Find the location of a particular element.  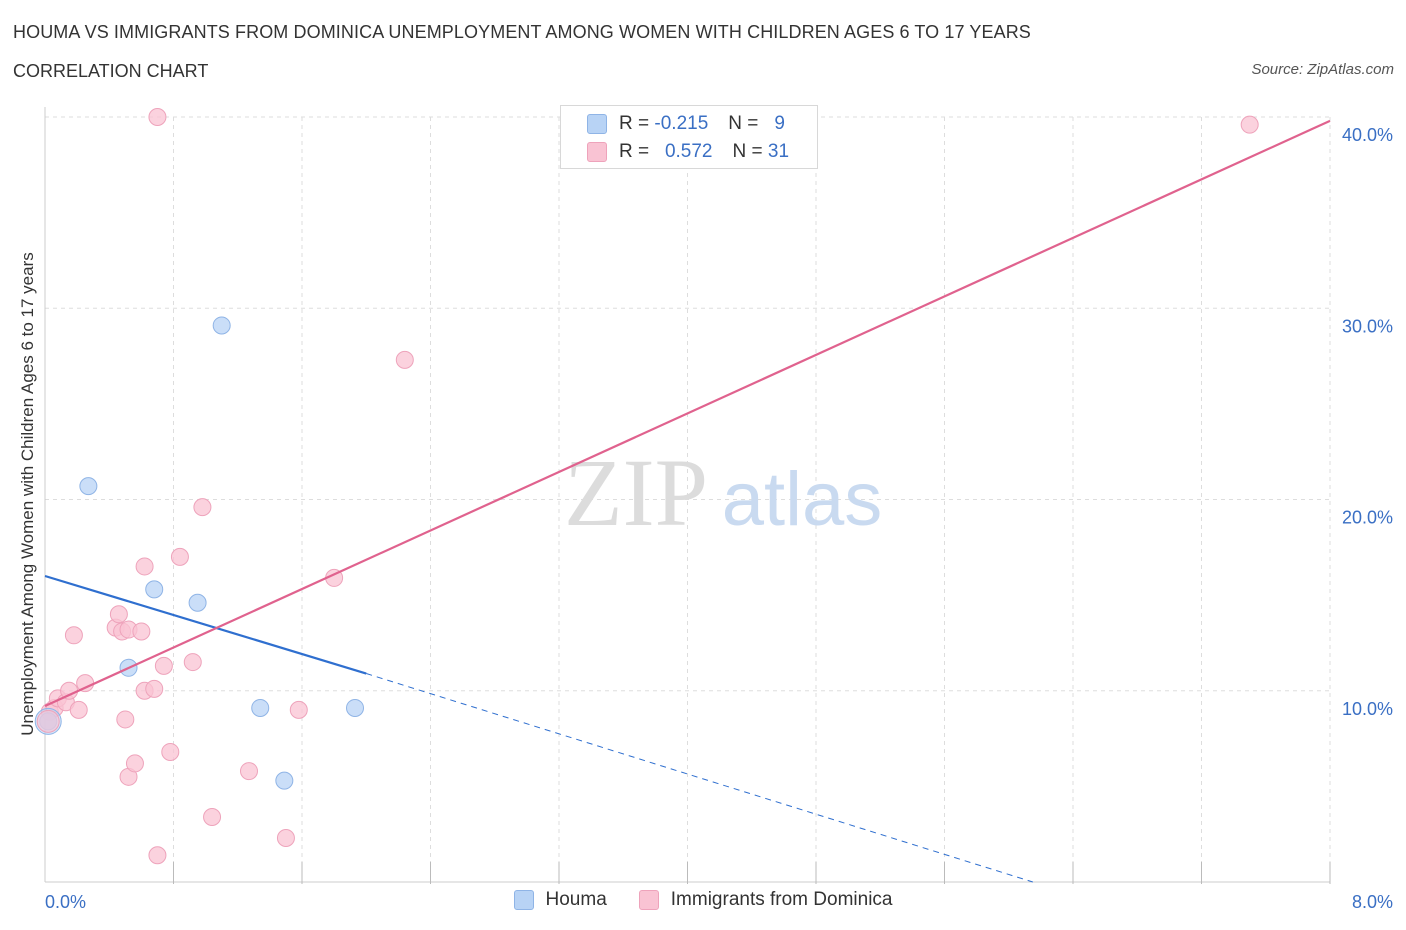

trend-line-houma-extension is located at coordinates (699, 778).